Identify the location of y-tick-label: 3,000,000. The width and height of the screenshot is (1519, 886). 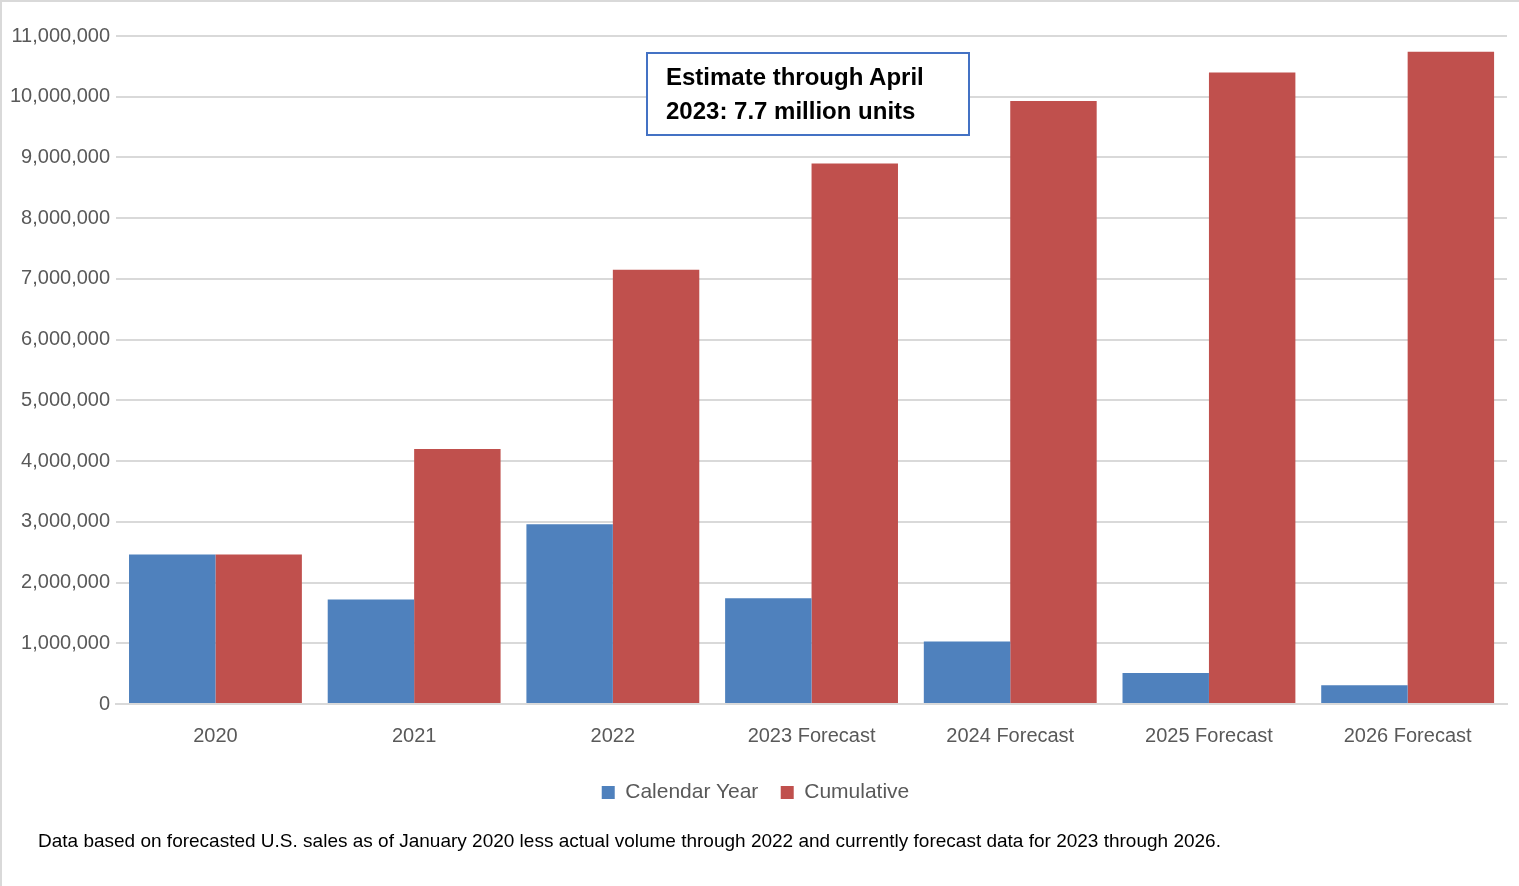
(66, 520).